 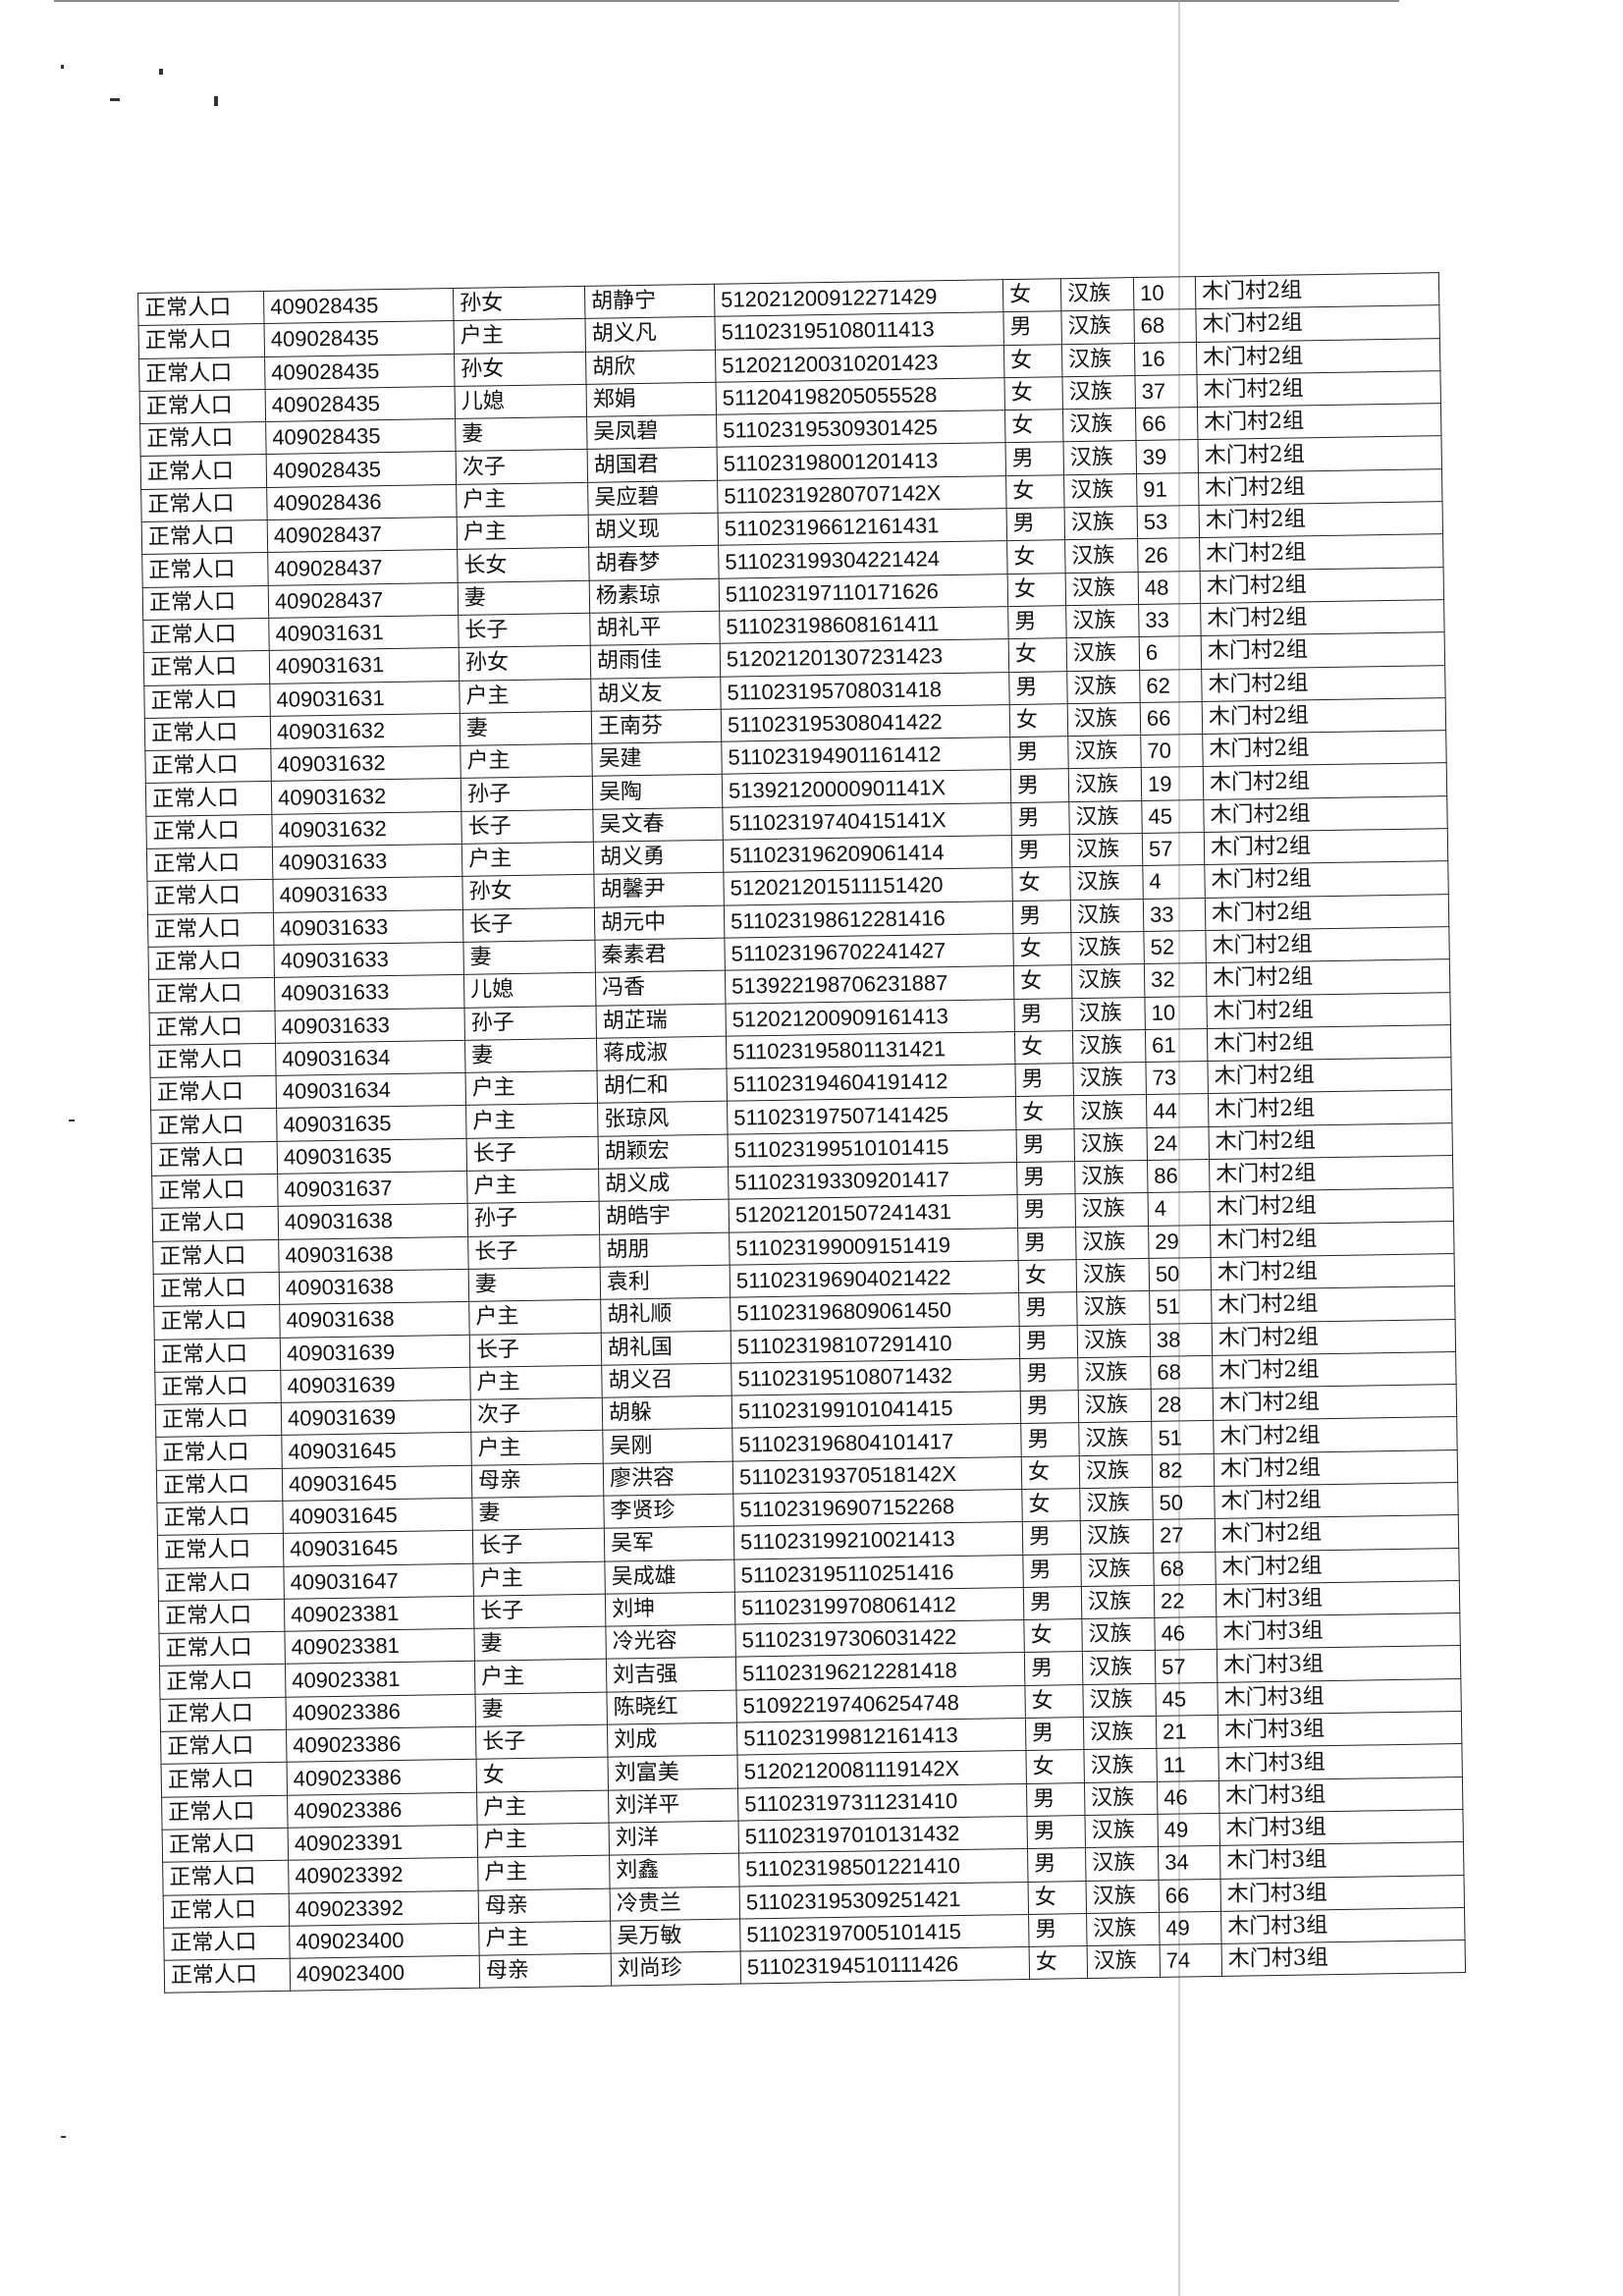 I want to click on household-number-cell: 409028435, so click(x=361, y=469).